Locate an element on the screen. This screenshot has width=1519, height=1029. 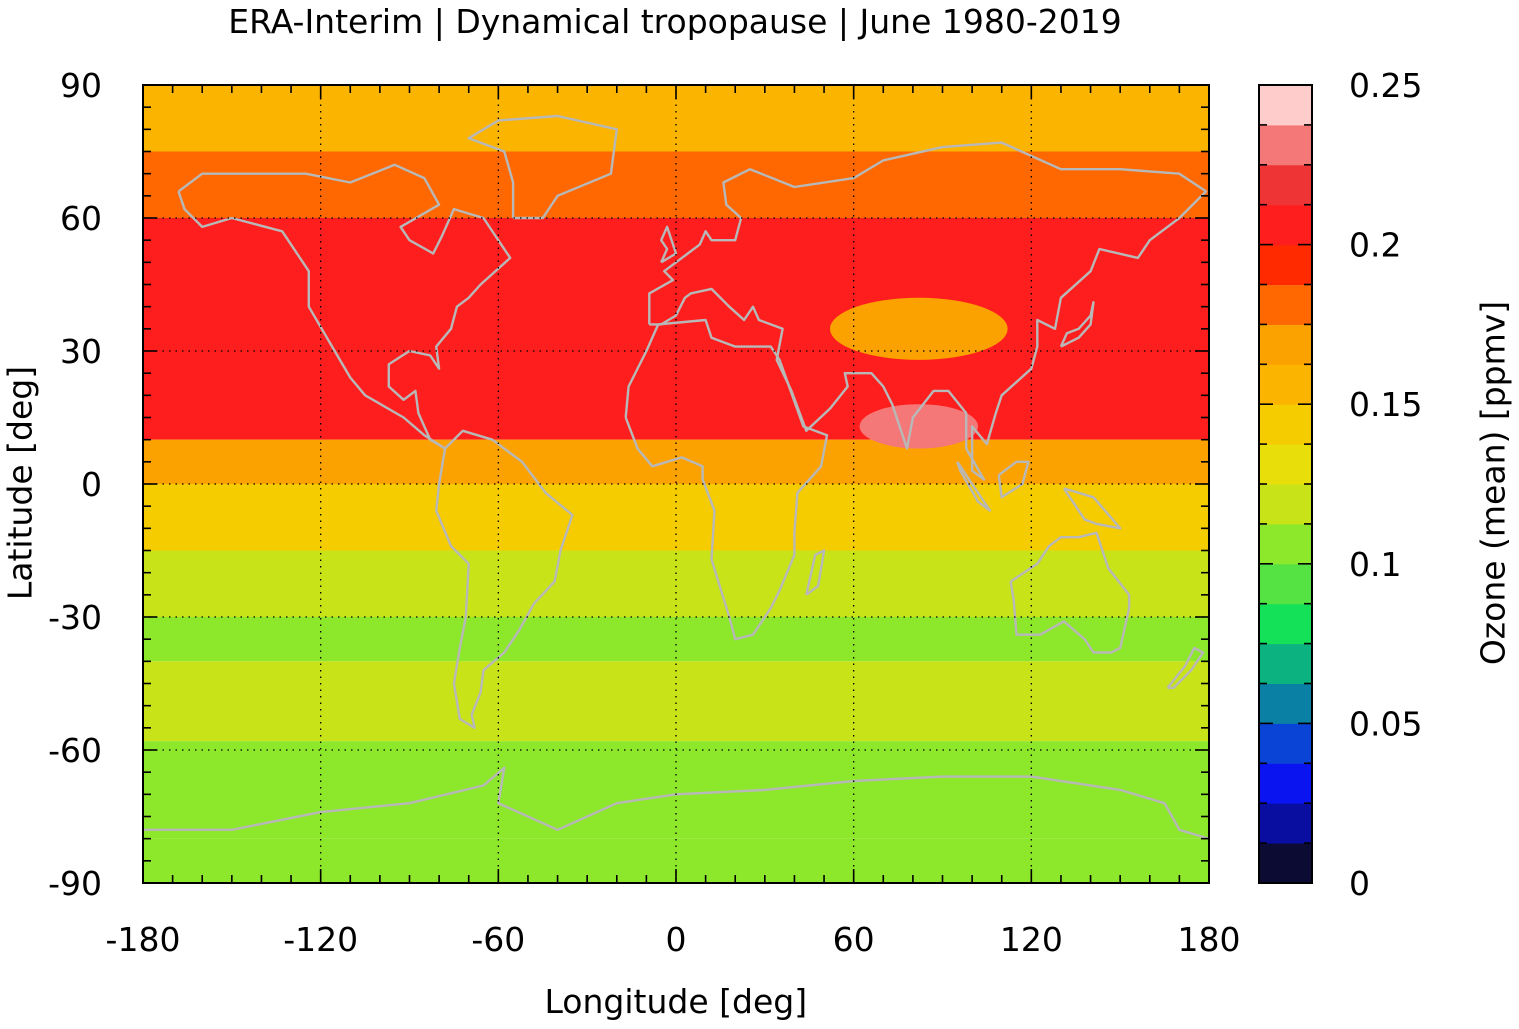
x-tick-label: -60 is located at coordinates (498, 939).